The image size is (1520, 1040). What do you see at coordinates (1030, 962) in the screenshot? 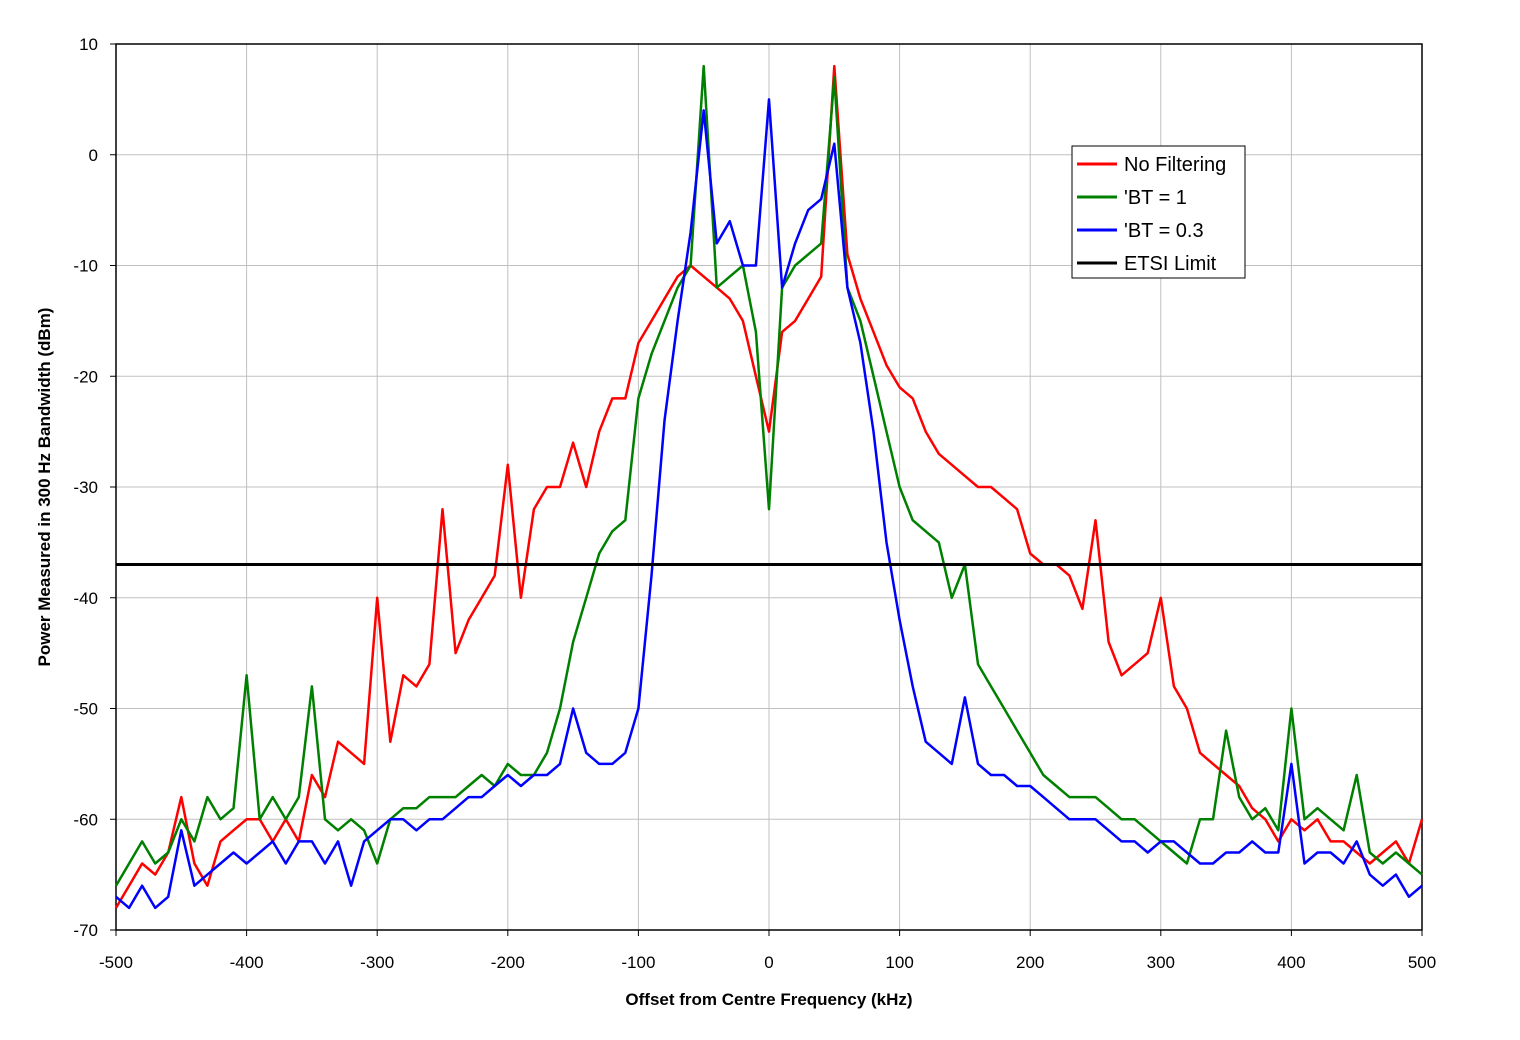
I see `x-tick-label: 200` at bounding box center [1030, 962].